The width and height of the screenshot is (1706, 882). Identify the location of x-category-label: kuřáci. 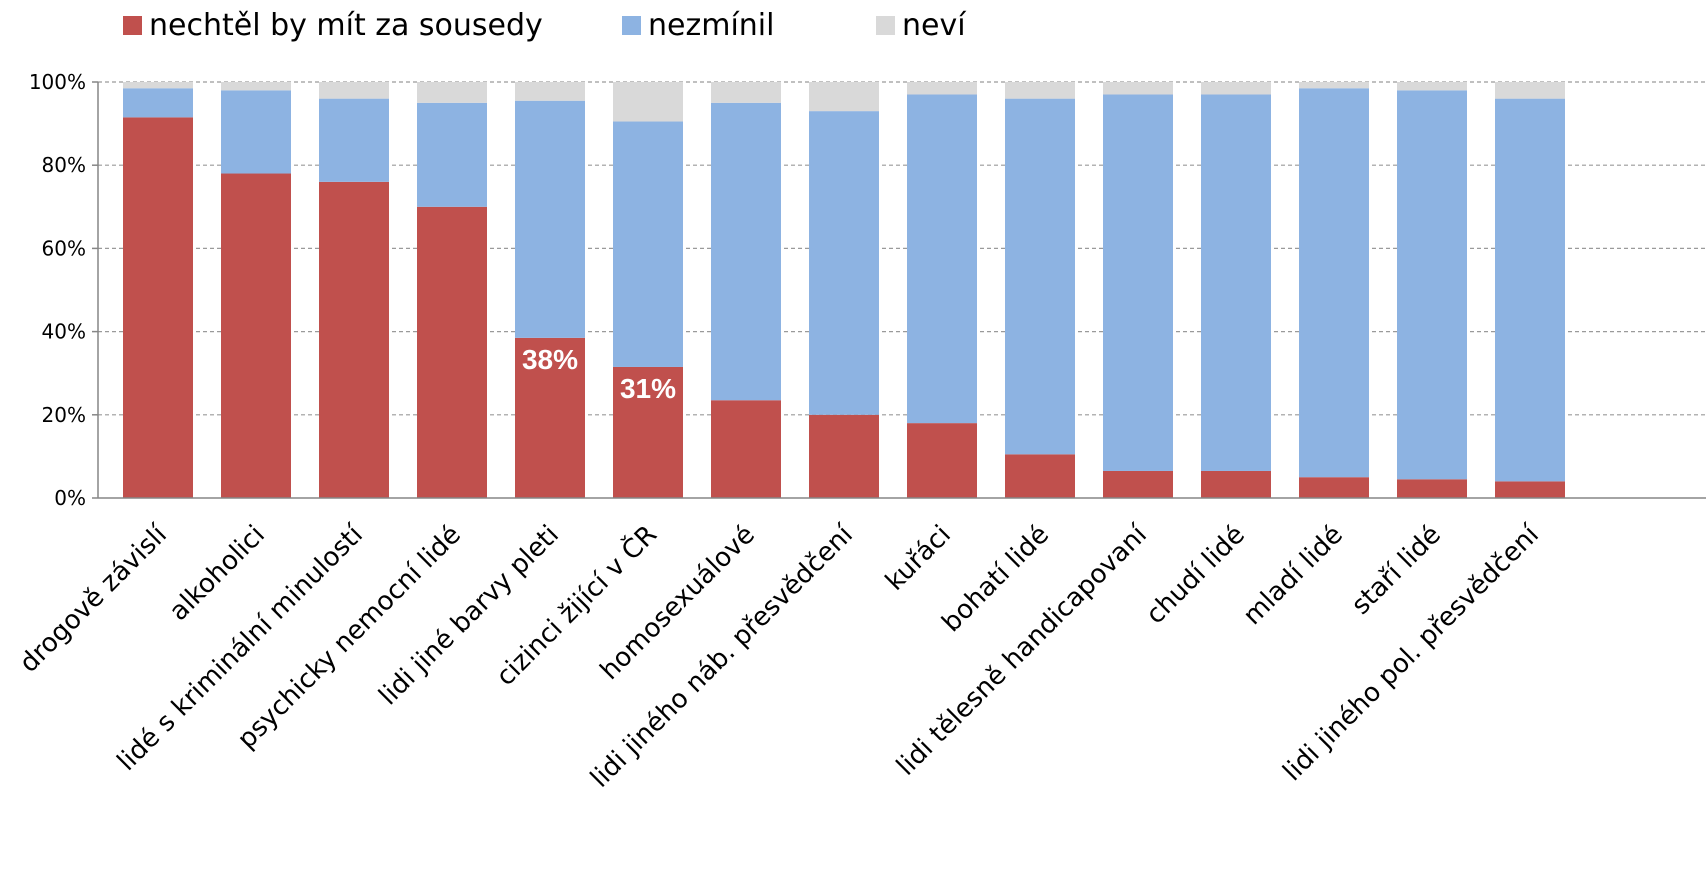
(918, 558).